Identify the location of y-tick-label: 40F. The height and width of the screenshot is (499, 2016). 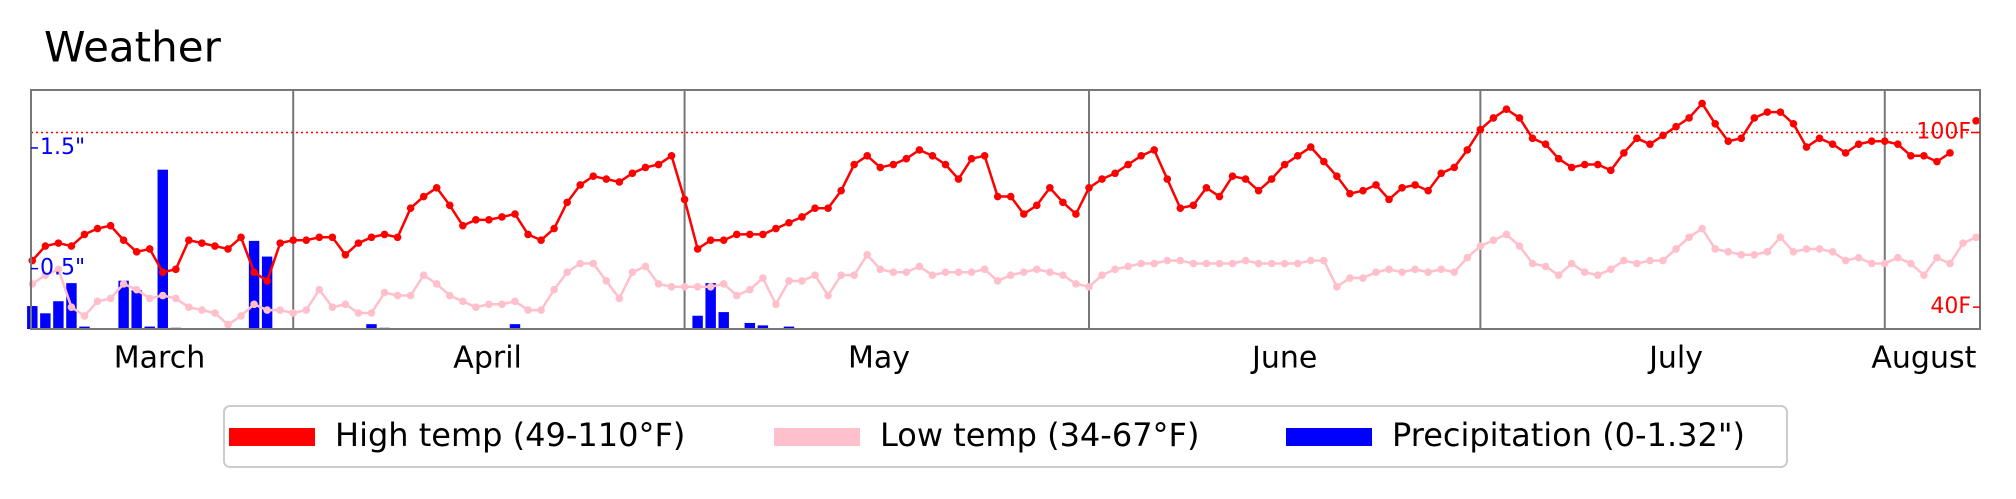
(1950, 306).